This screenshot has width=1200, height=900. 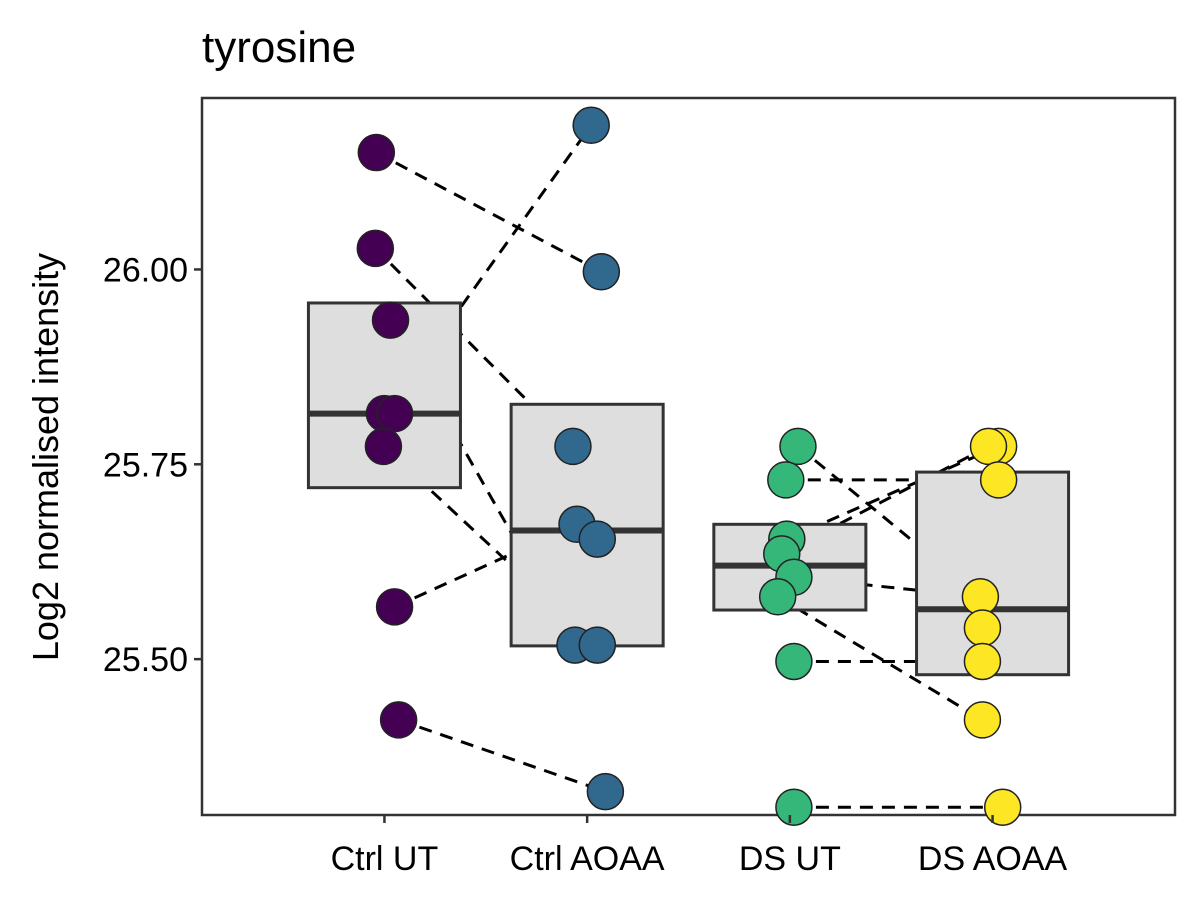 What do you see at coordinates (145, 660) in the screenshot?
I see `y-tick-label: 25.50` at bounding box center [145, 660].